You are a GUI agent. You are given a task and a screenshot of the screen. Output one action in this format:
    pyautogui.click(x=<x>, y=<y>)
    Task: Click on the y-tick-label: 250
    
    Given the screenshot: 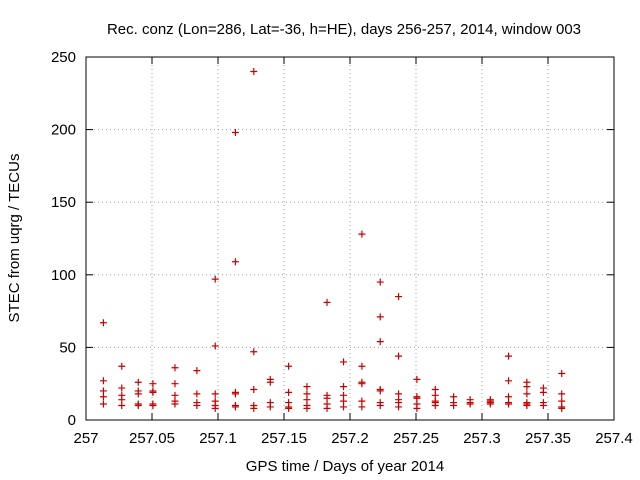 What is the action you would take?
    pyautogui.click(x=63, y=57)
    